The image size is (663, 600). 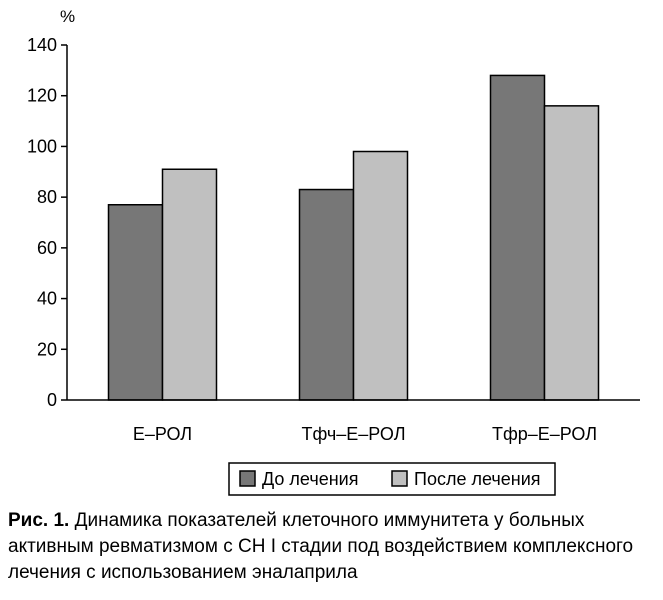 What do you see at coordinates (47, 197) in the screenshot?
I see `y-tick-label: 80` at bounding box center [47, 197].